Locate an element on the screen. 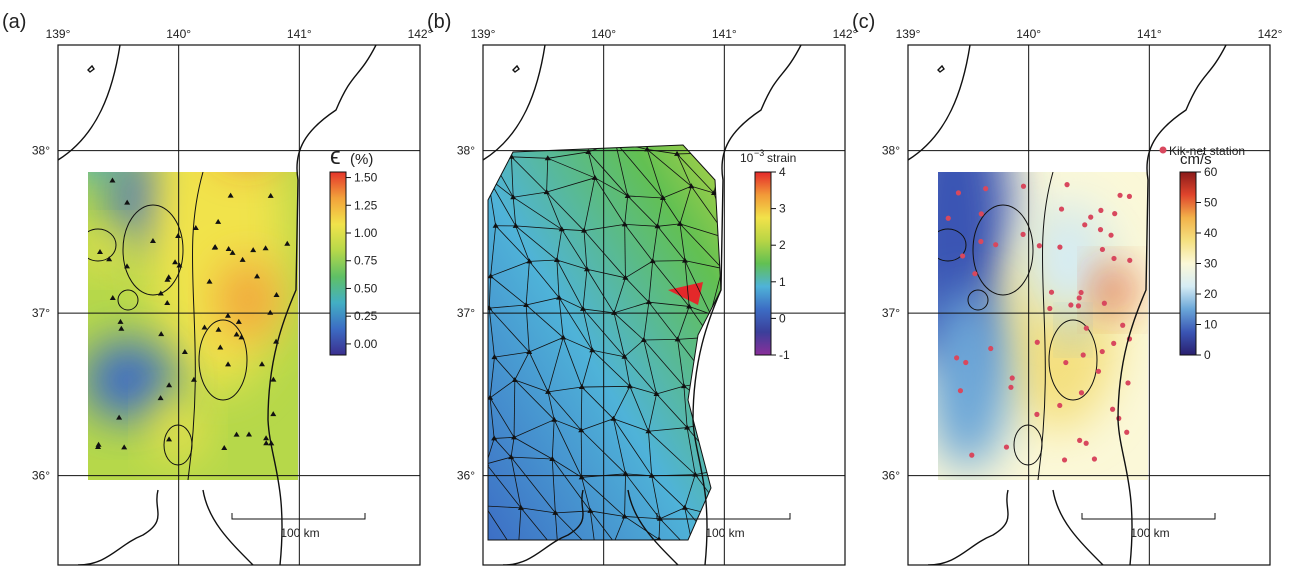 The height and width of the screenshot is (575, 1293). colorbar-tick-label: 50 is located at coordinates (1211, 203).